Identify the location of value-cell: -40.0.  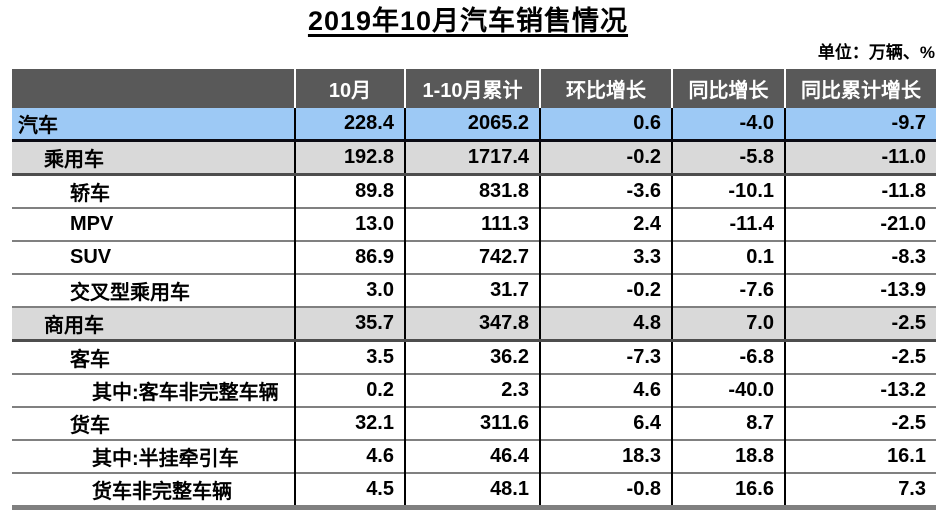
(728, 390).